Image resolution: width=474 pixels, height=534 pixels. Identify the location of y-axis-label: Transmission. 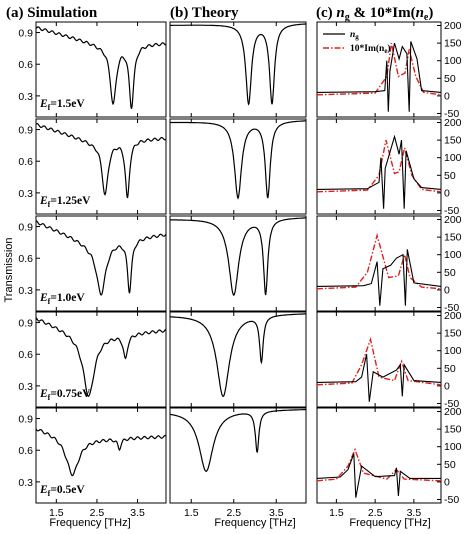
(9, 270).